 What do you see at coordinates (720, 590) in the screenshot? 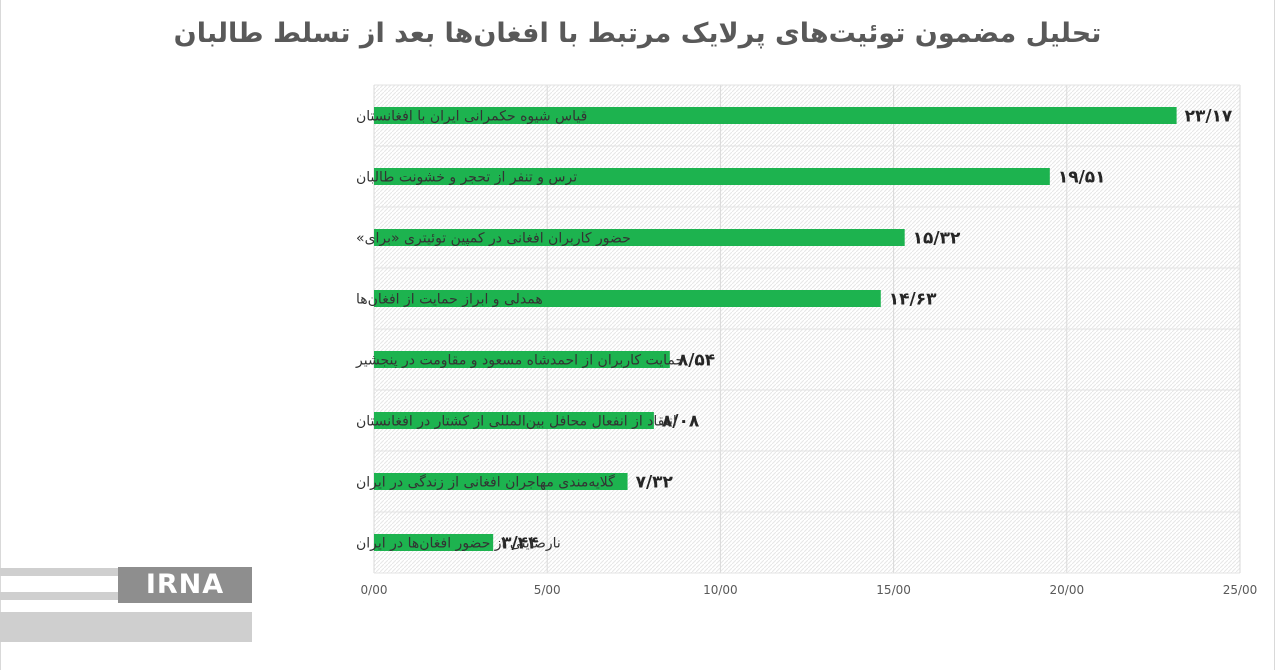
I see `x-tick-label: 10/00` at bounding box center [720, 590].